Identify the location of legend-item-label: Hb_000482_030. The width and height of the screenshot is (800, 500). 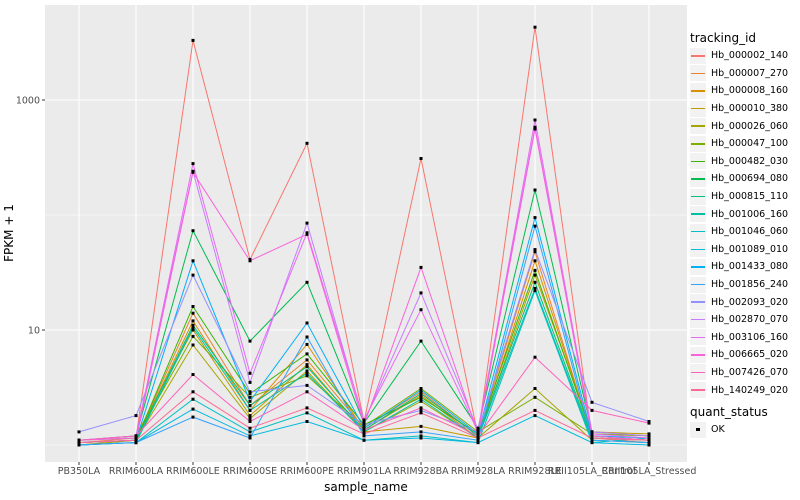
(750, 161).